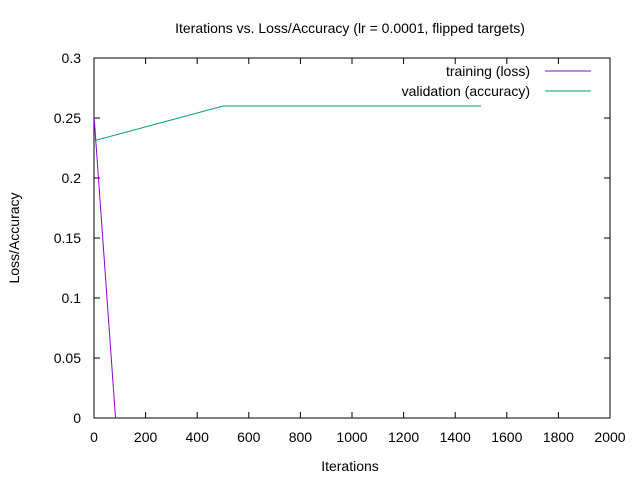  I want to click on x-tick-label: 1600, so click(506, 437).